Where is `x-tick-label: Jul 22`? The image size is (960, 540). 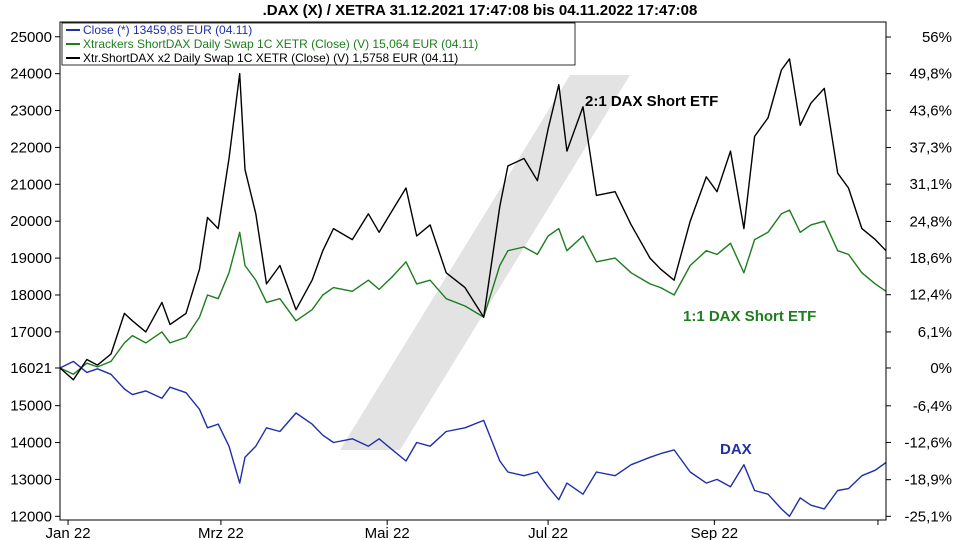
x-tick-label: Jul 22 is located at coordinates (548, 532).